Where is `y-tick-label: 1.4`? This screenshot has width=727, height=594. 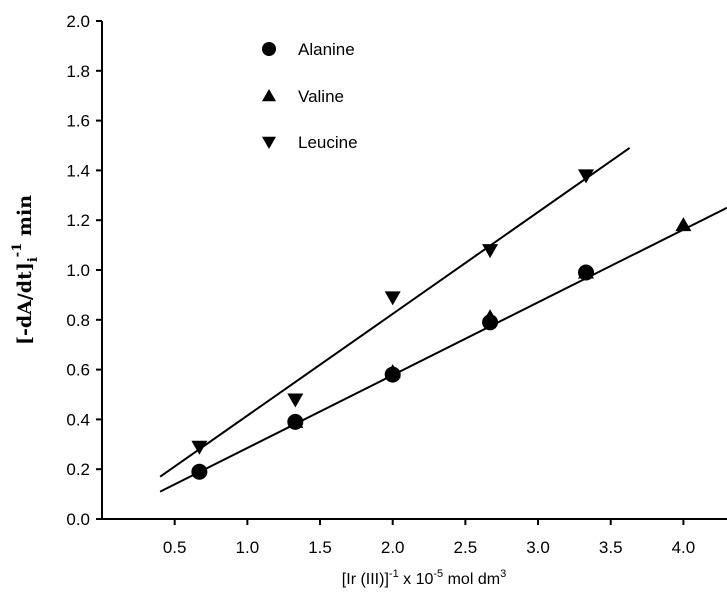 y-tick-label: 1.4 is located at coordinates (78, 170).